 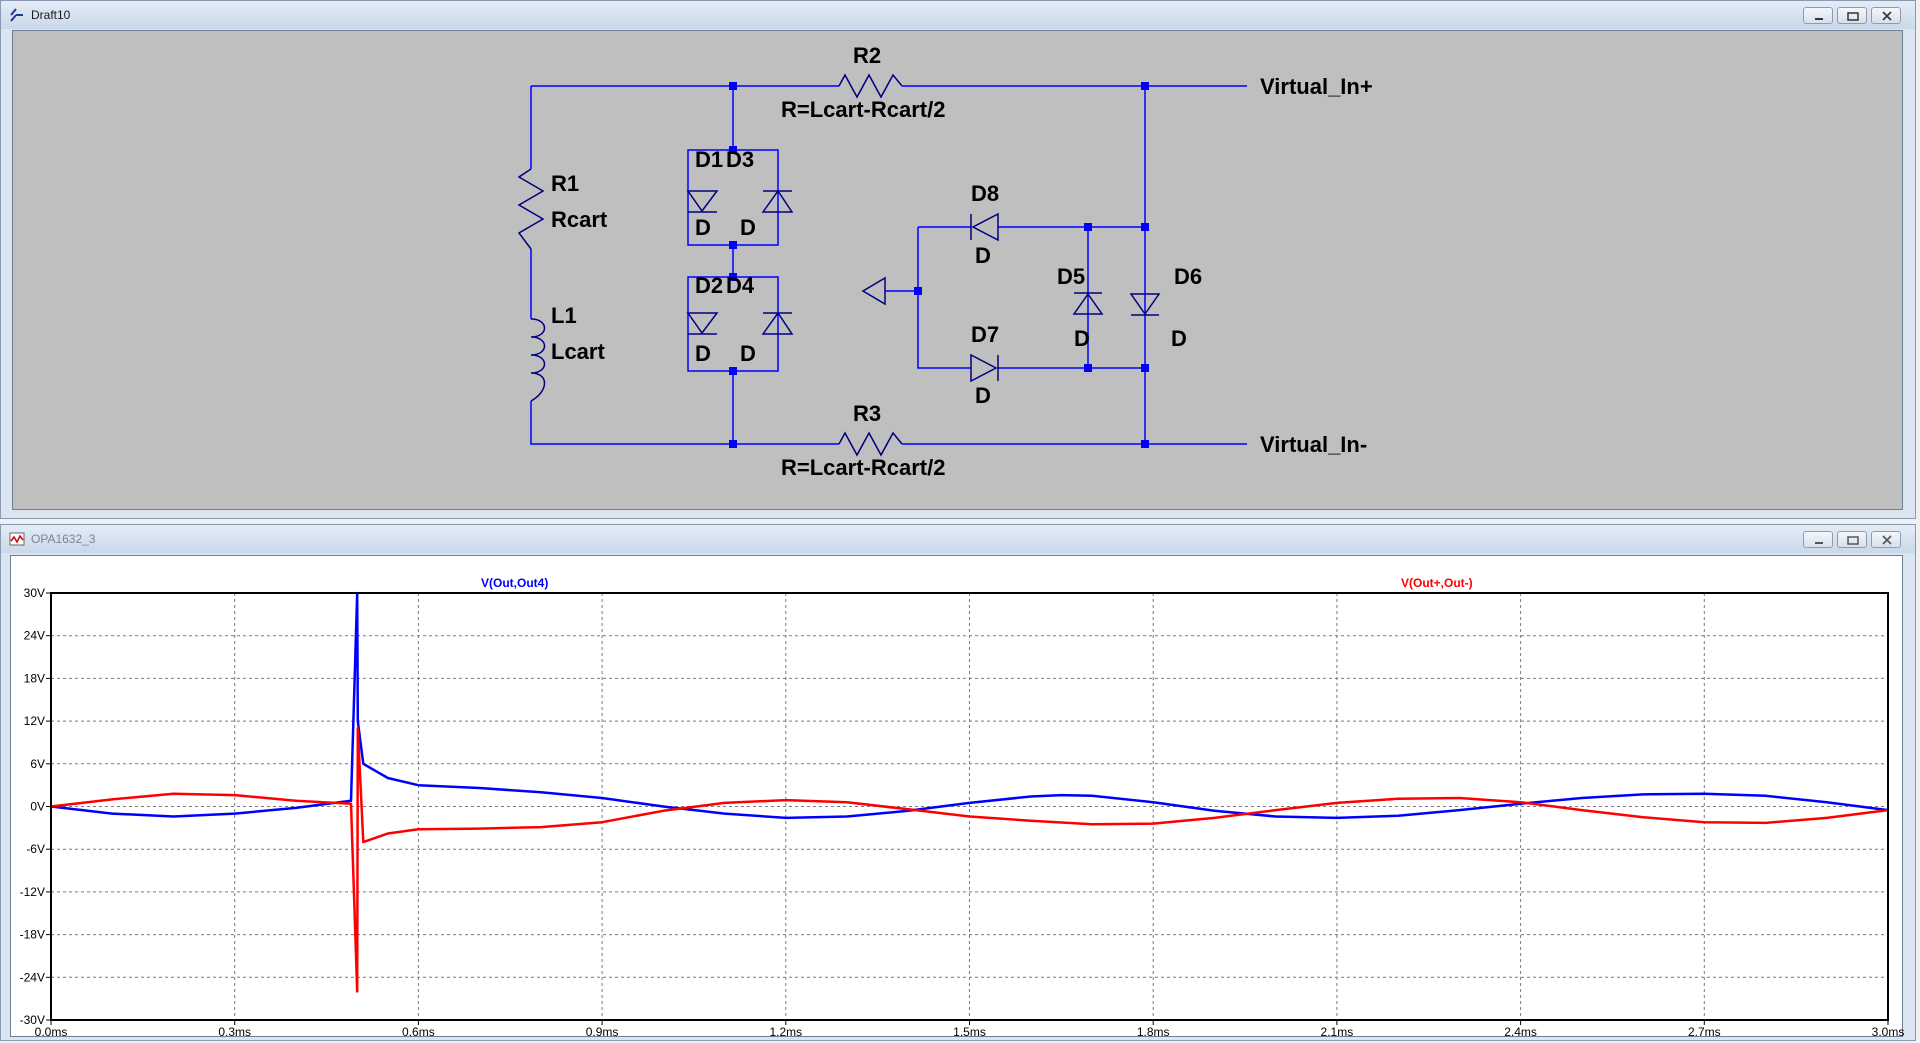 I want to click on schematic-window-title: Draft10, so click(x=51, y=15).